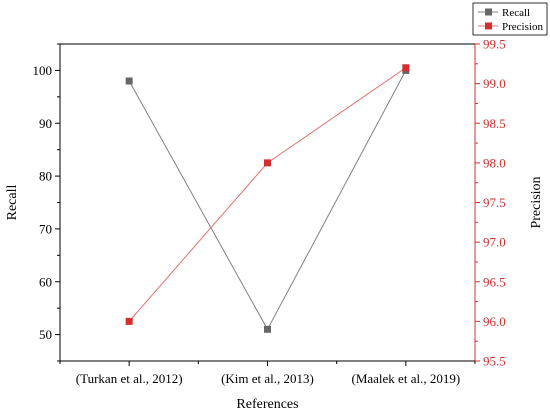 The height and width of the screenshot is (413, 550). Describe the element at coordinates (267, 378) in the screenshot. I see `x-tick-label: (Kim et al., 2013)` at that location.